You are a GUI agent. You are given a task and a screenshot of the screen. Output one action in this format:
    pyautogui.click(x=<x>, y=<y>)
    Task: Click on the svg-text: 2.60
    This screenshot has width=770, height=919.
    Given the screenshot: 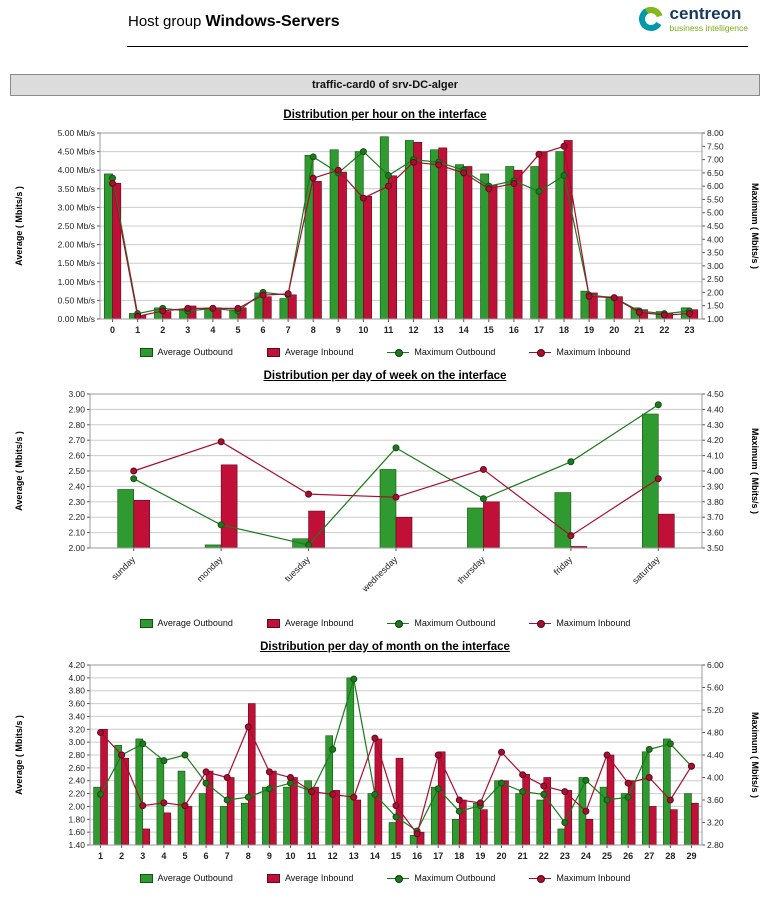 What is the action you would take?
    pyautogui.click(x=76, y=456)
    